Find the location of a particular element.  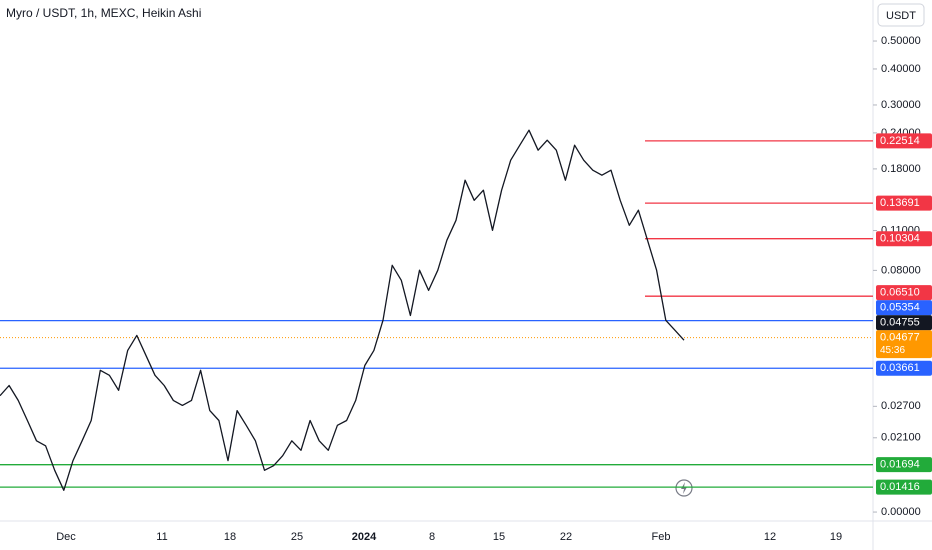

y-tick-label: 0.02100 is located at coordinates (901, 438).